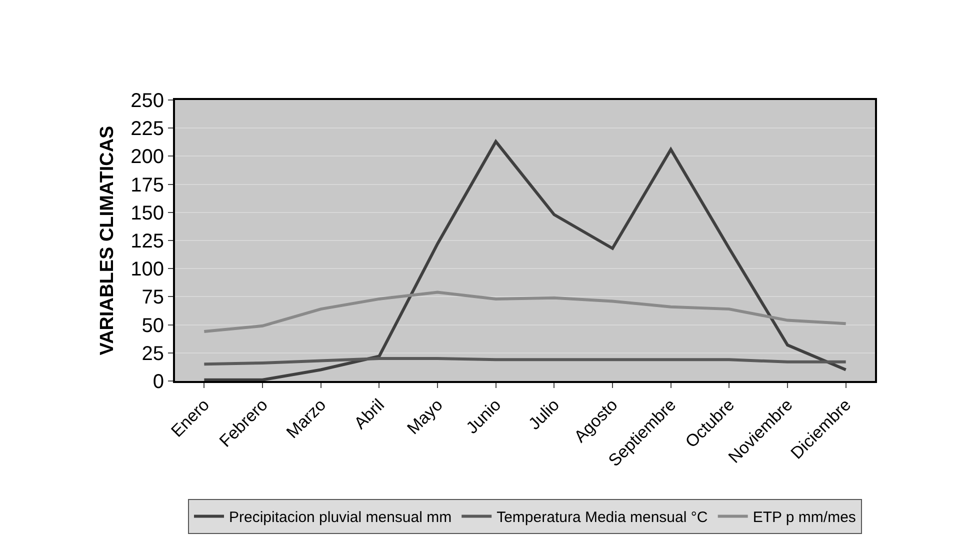  Describe the element at coordinates (804, 517) in the screenshot. I see `legend-label: ETP p mm/mes` at that location.